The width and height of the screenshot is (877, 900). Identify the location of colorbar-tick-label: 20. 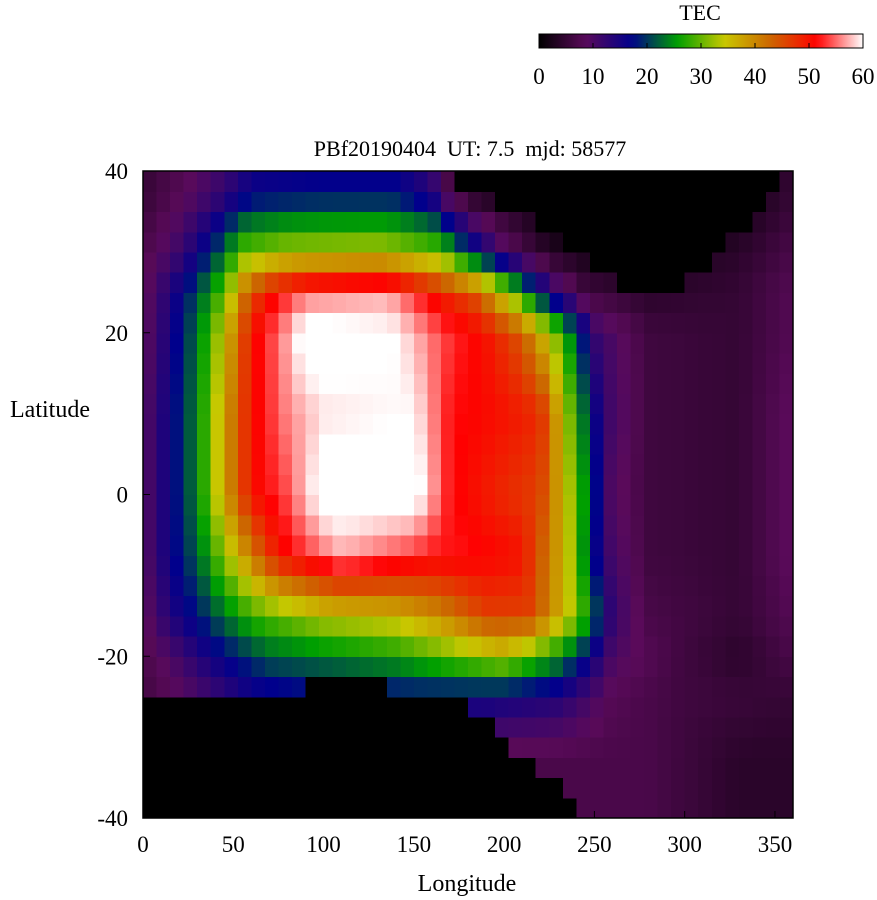
(647, 76).